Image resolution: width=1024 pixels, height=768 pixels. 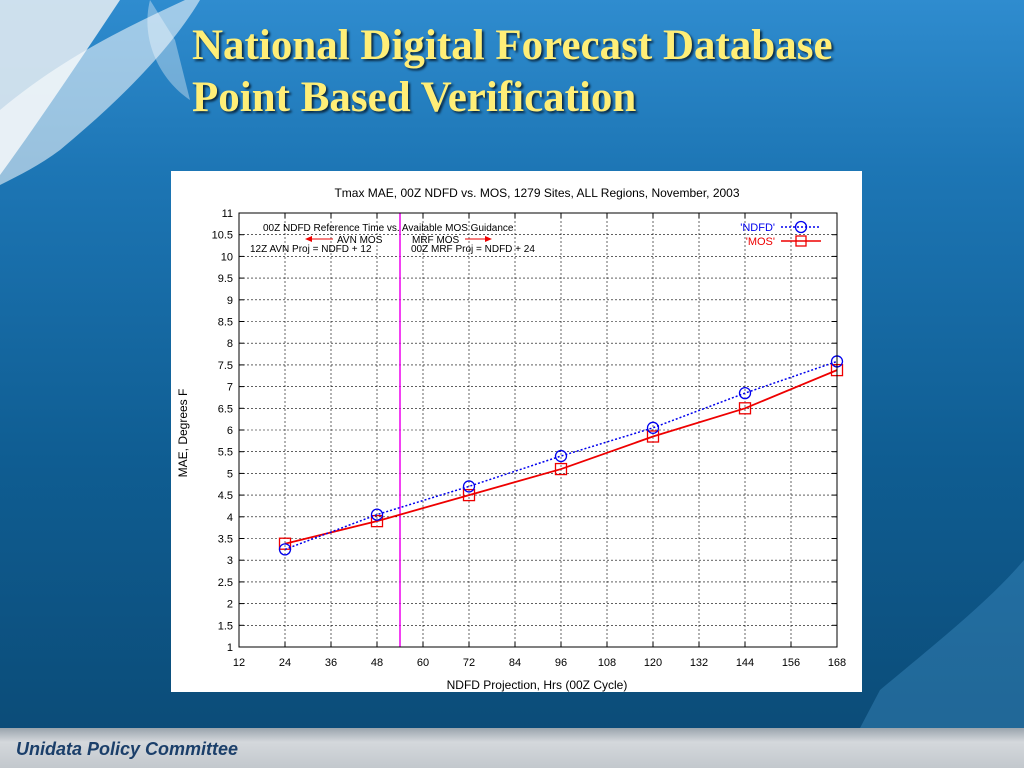 What do you see at coordinates (488, 239) in the screenshot?
I see `annotation-arrowhead-right` at bounding box center [488, 239].